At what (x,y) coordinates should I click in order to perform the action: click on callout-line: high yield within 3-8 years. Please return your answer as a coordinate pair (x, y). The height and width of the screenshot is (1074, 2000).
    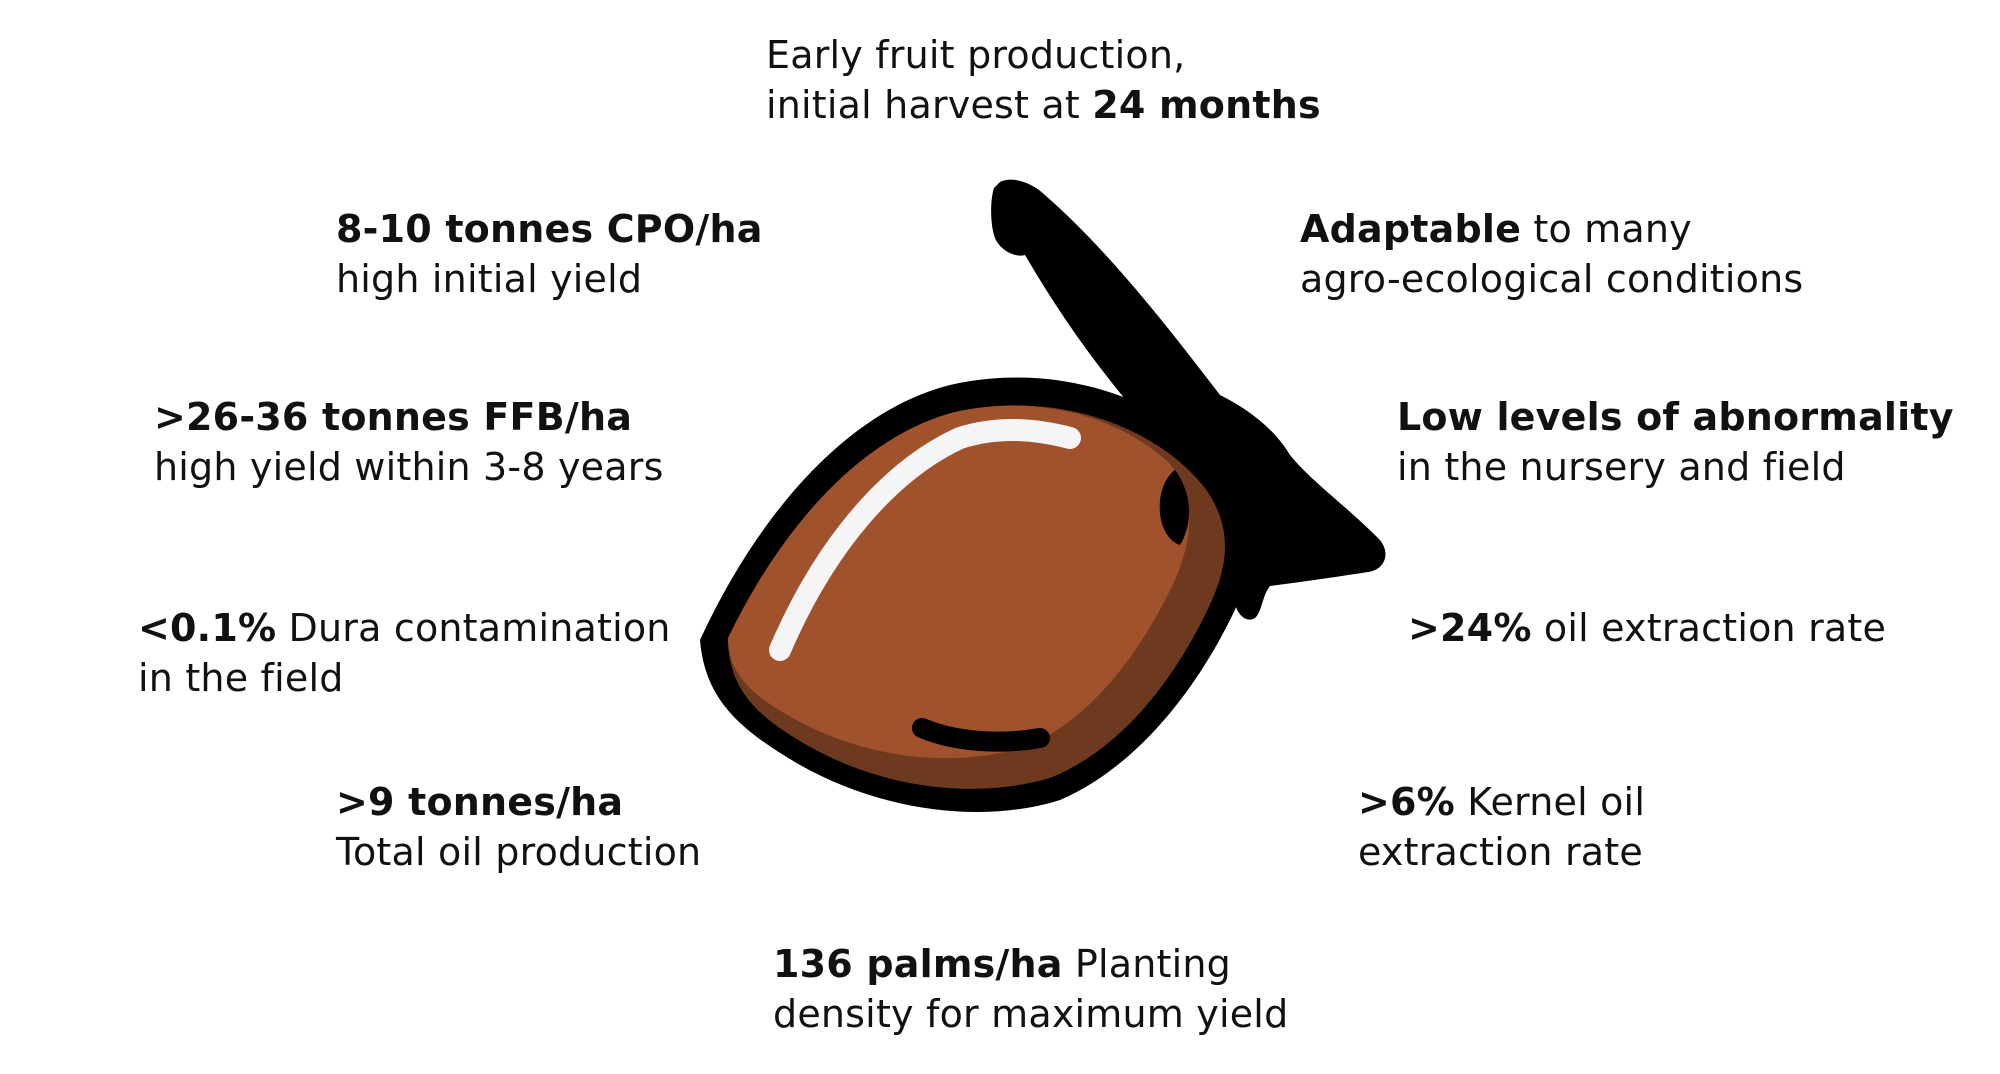
    Looking at the image, I should click on (409, 467).